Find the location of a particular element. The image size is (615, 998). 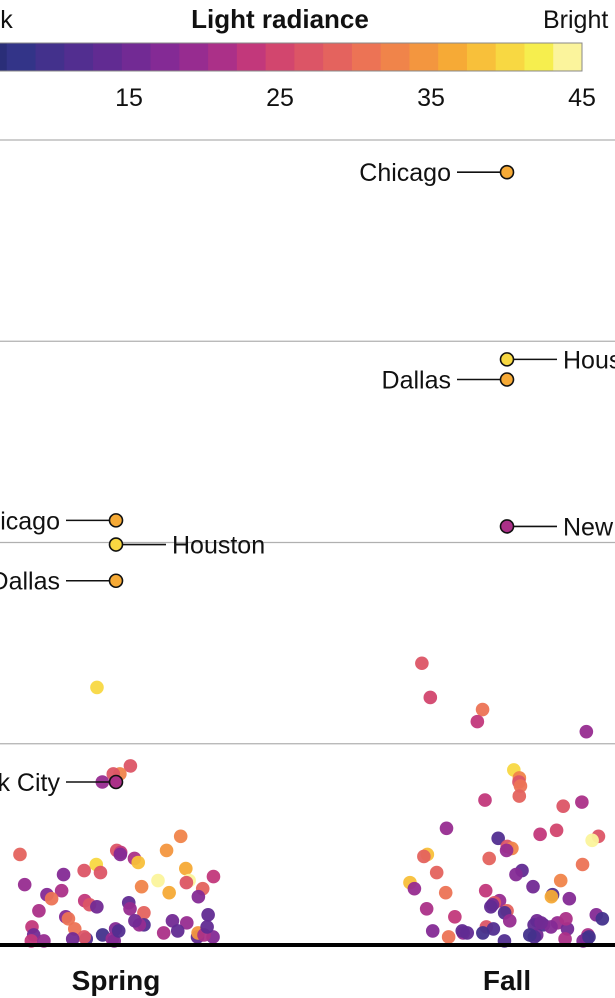

legend-tick-label: 45 is located at coordinates (582, 98).